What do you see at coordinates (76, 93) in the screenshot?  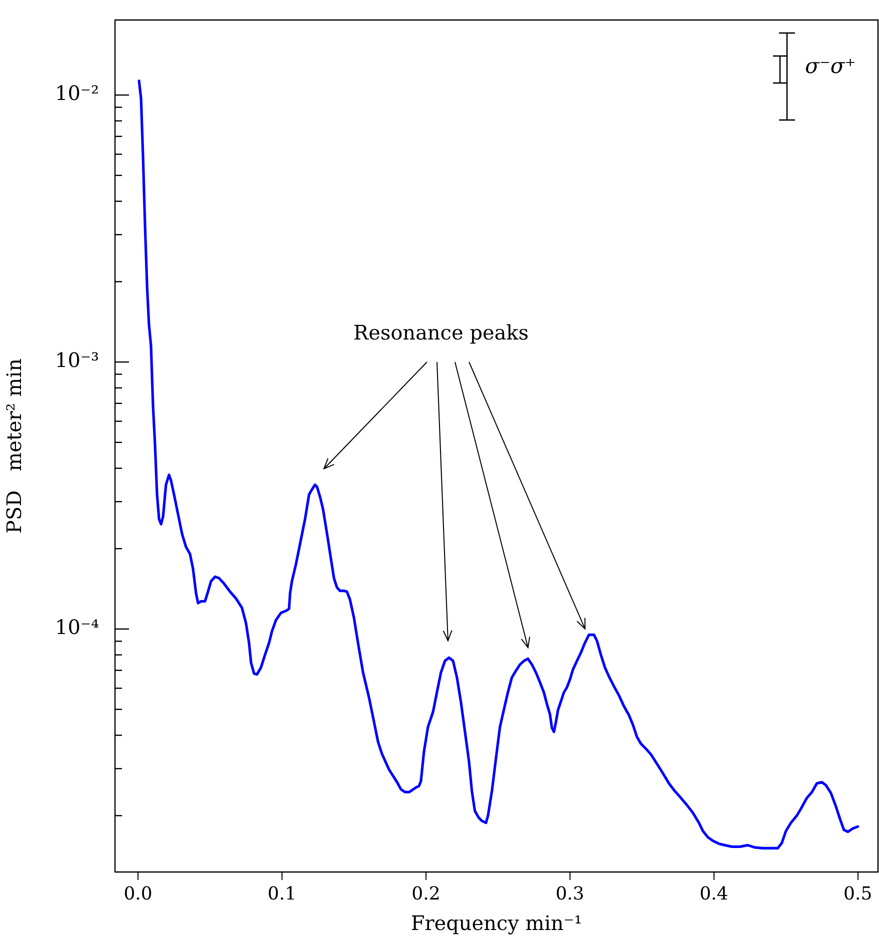 I see `y-tick-label: 10⁻²` at bounding box center [76, 93].